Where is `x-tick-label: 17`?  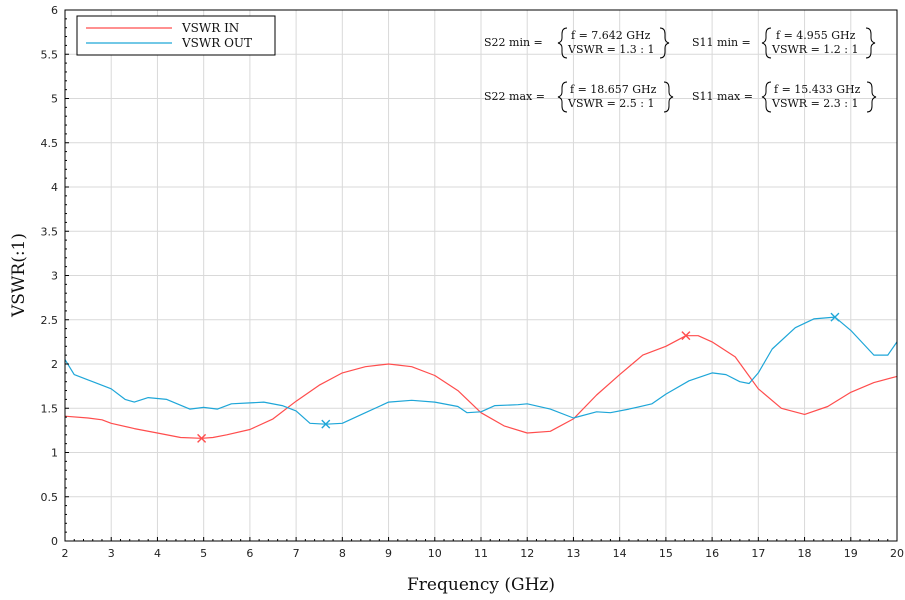
x-tick-label: 17 is located at coordinates (758, 553).